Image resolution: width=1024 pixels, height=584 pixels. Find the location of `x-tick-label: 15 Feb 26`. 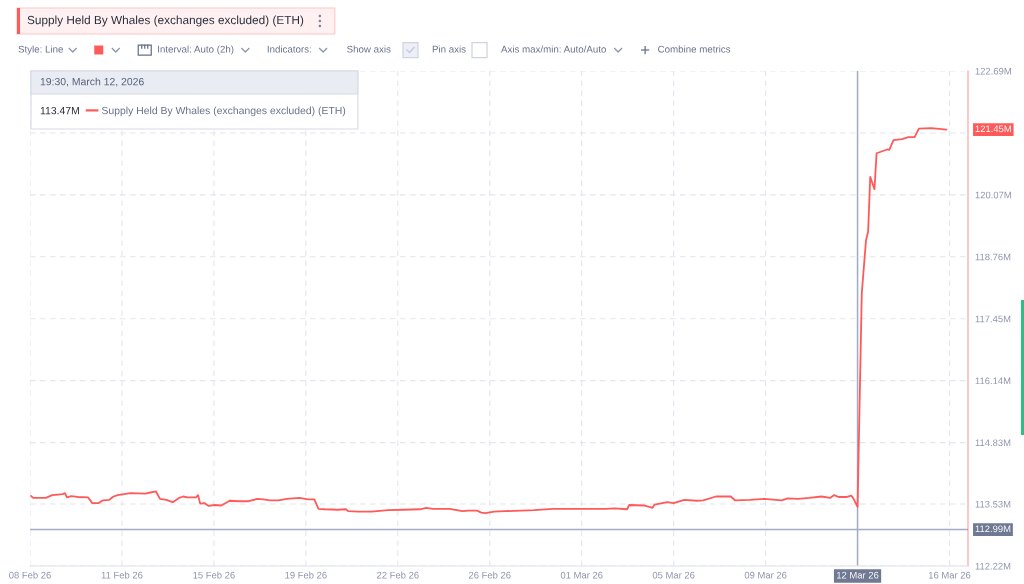

x-tick-label: 15 Feb 26 is located at coordinates (214, 575).